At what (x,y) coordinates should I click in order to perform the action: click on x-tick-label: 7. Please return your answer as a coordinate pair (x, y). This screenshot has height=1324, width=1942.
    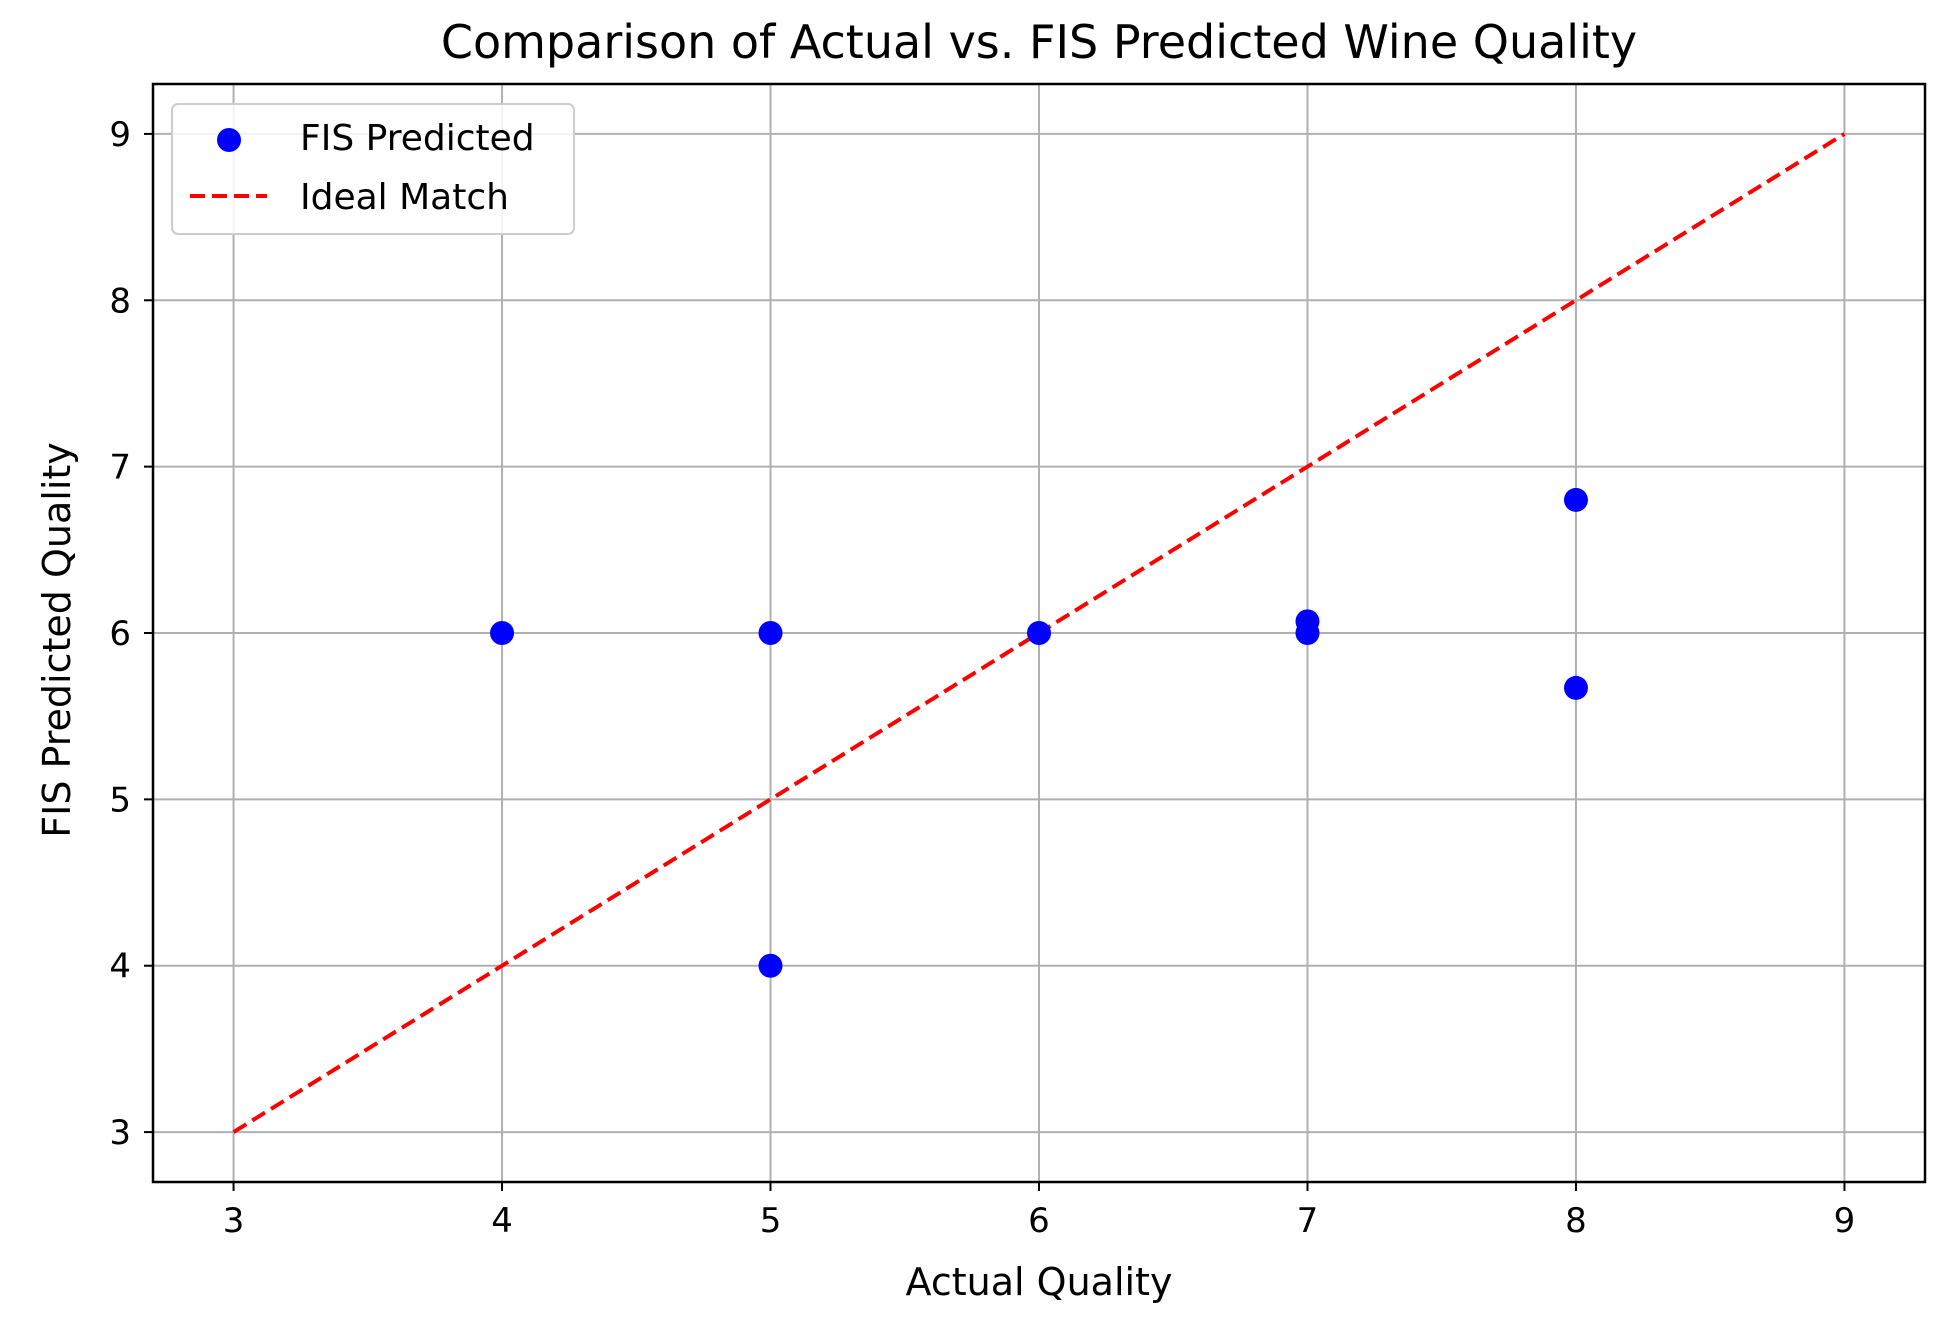
    Looking at the image, I should click on (1308, 1221).